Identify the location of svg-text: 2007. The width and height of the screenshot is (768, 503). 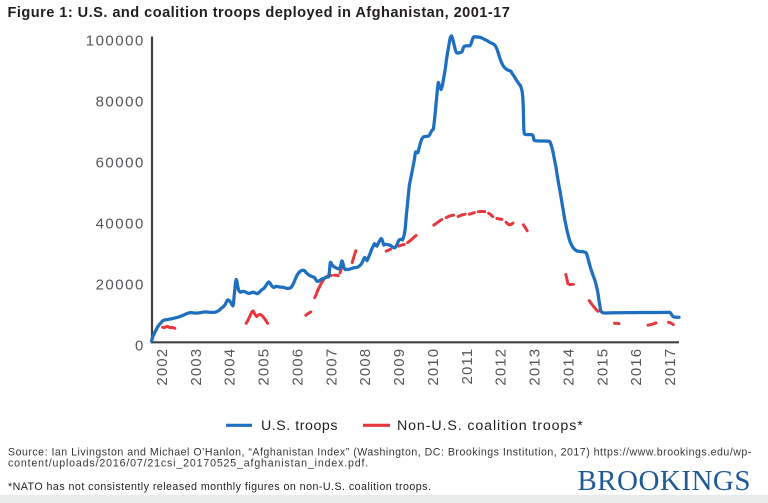
(331, 367).